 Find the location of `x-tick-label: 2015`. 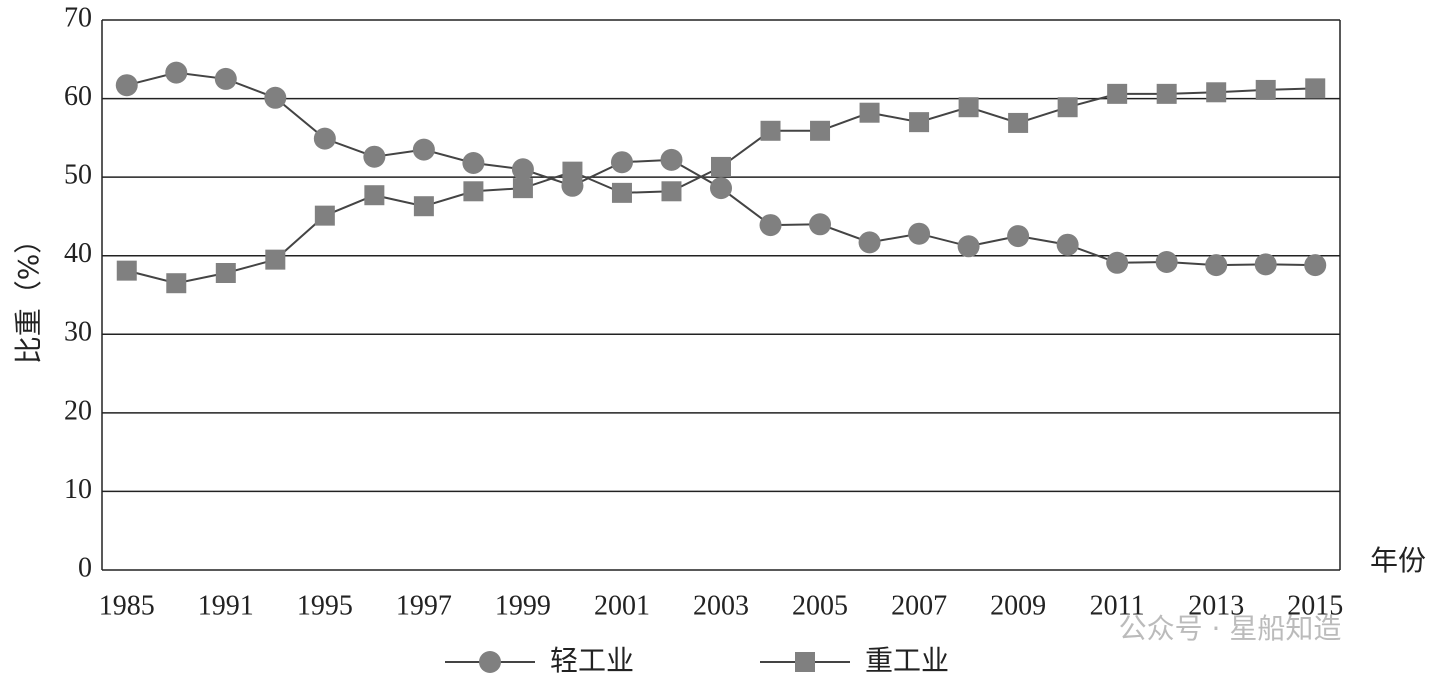

x-tick-label: 2015 is located at coordinates (1315, 605).